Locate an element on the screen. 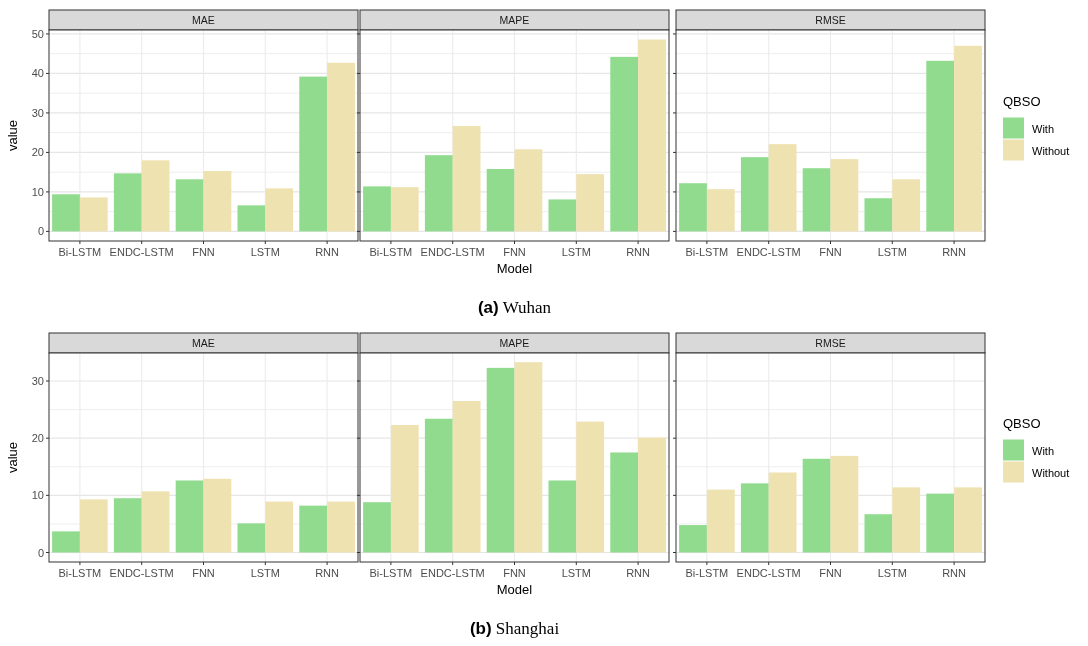  chart-title: RMSE is located at coordinates (830, 343).